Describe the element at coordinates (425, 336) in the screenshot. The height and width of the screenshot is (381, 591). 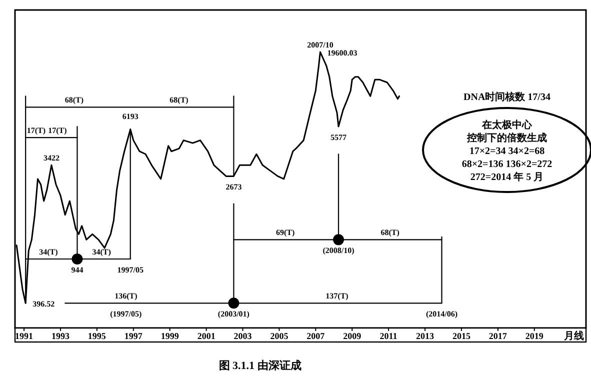
I see `x-tick-label: 2013` at that location.